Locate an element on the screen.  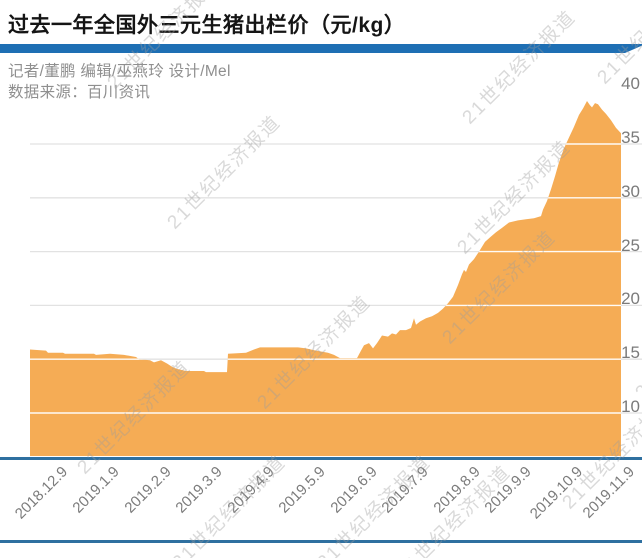
y-axis-label: 40 is located at coordinates (630, 84).